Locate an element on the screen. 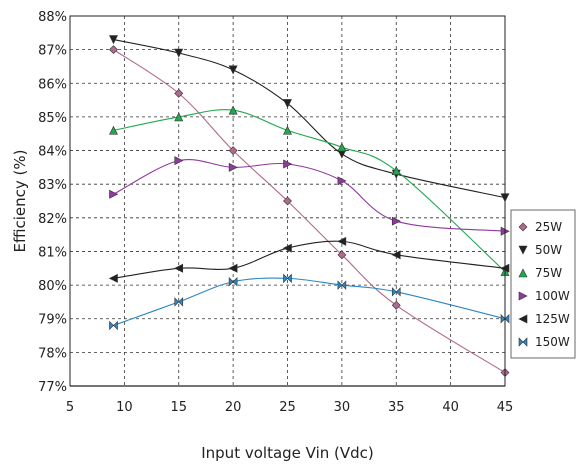 This screenshot has width=577, height=464. x-tick-label: 20 is located at coordinates (233, 407).